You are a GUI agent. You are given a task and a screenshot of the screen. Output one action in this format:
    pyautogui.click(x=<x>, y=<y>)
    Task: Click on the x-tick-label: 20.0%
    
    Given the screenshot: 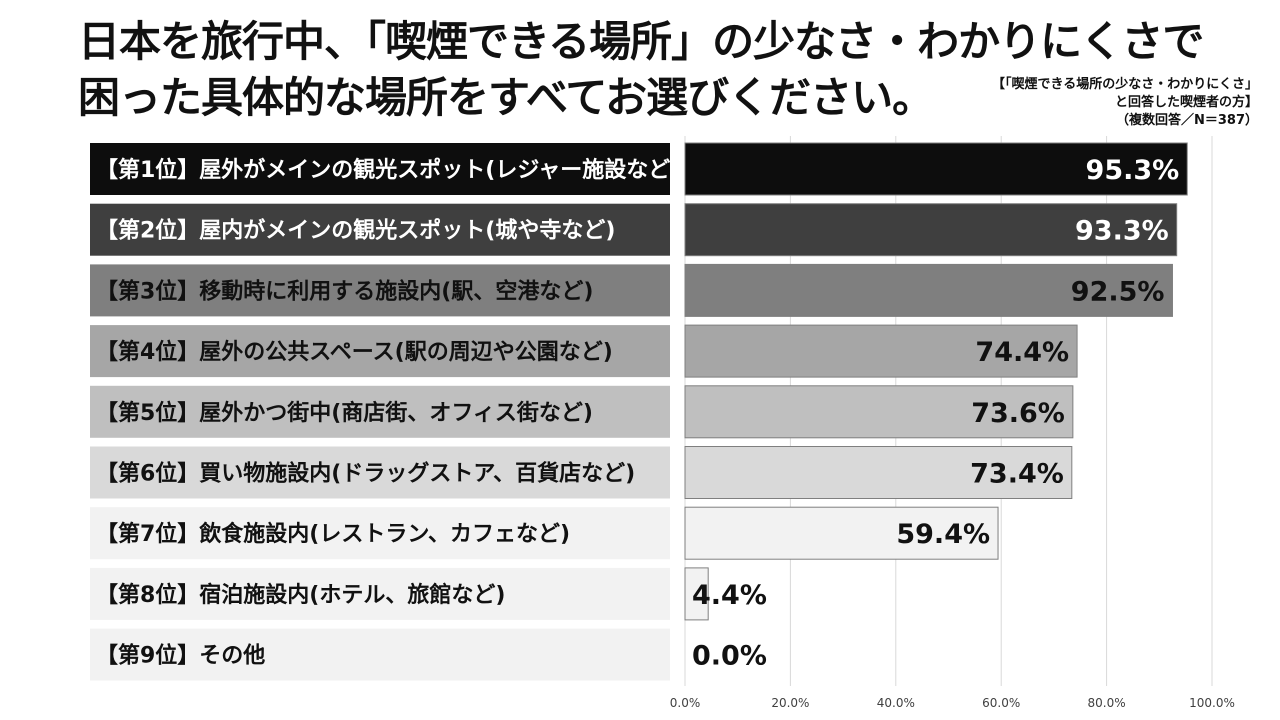 What is the action you would take?
    pyautogui.click(x=790, y=703)
    